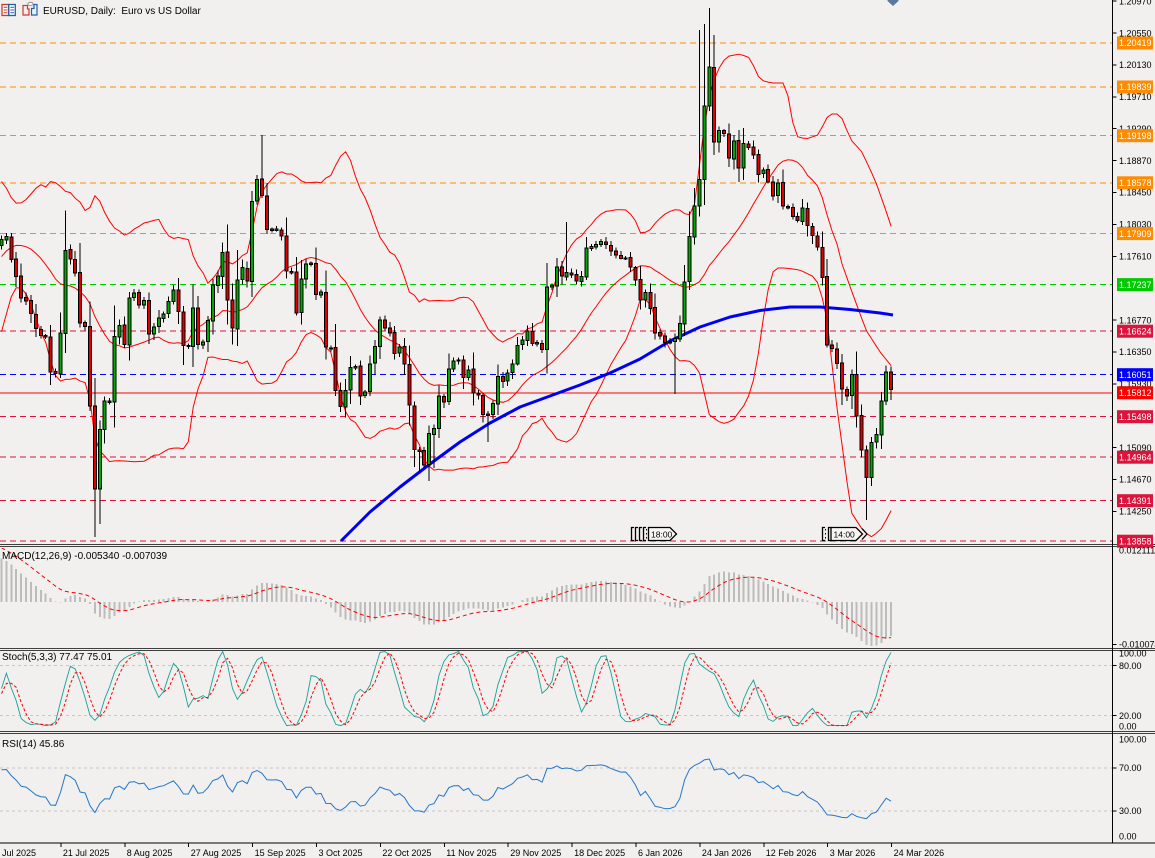 The width and height of the screenshot is (1155, 858). What do you see at coordinates (1135, 457) in the screenshot?
I see `svg-text: 1.14964` at bounding box center [1135, 457].